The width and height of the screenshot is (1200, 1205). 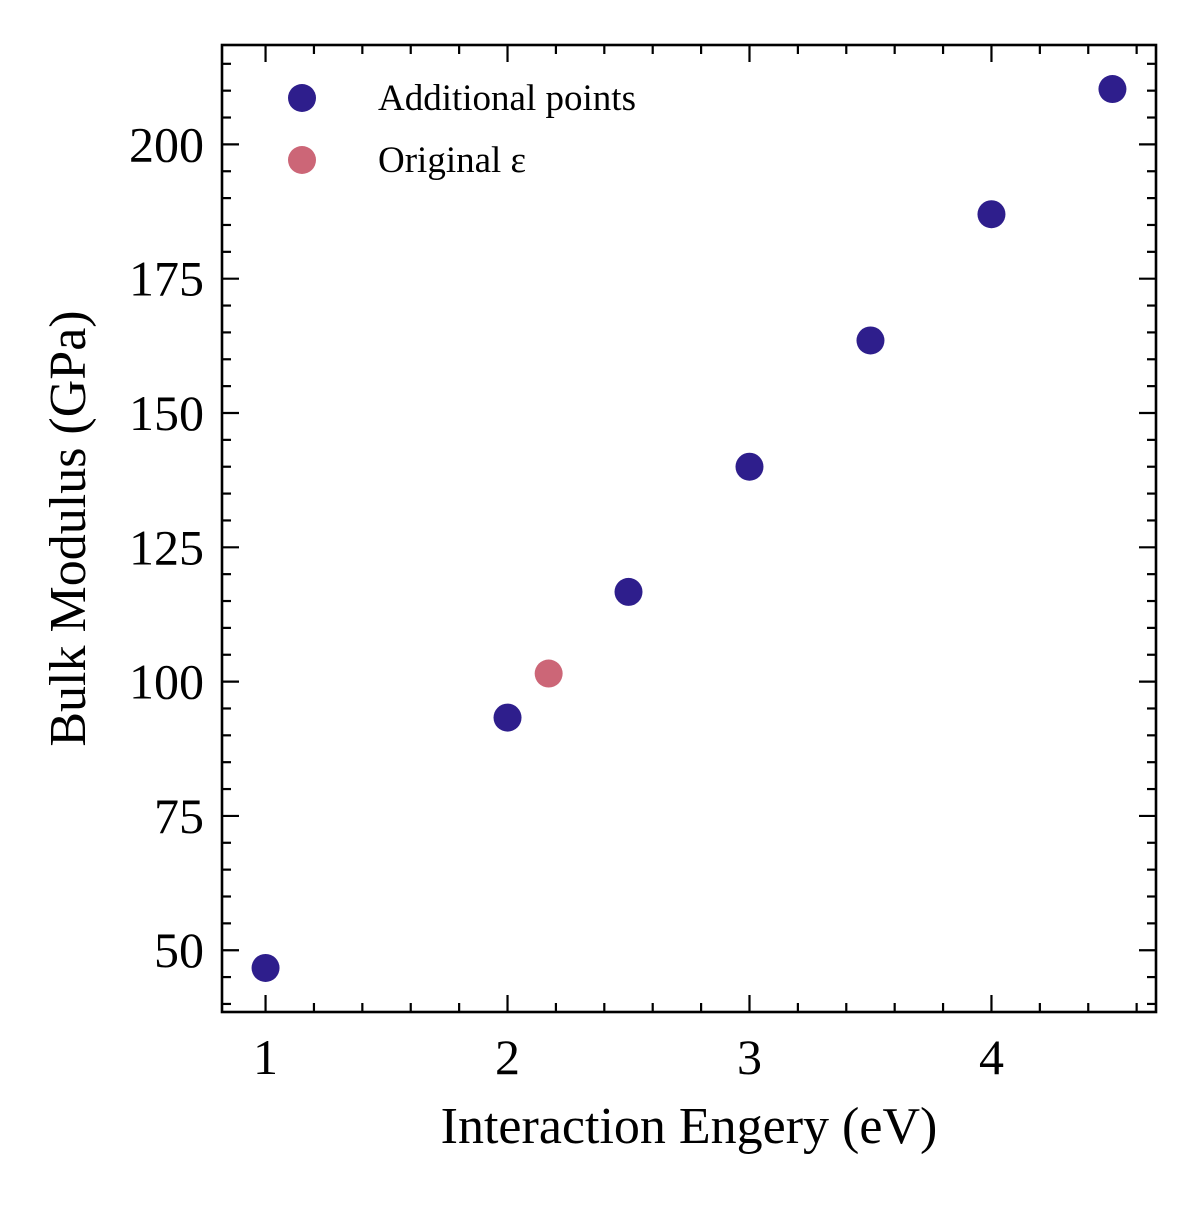 I want to click on y-tick-label: 200, so click(x=166, y=144).